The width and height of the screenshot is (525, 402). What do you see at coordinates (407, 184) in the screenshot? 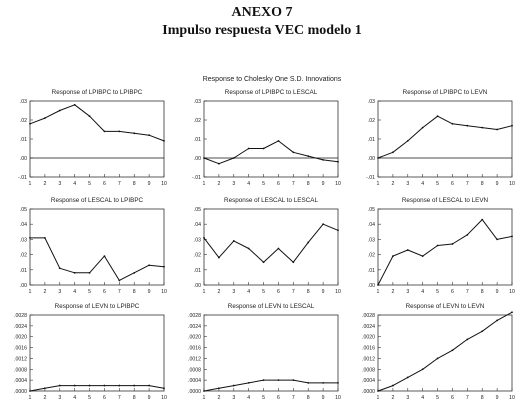
I see `x-tick-label: 3` at bounding box center [407, 184].